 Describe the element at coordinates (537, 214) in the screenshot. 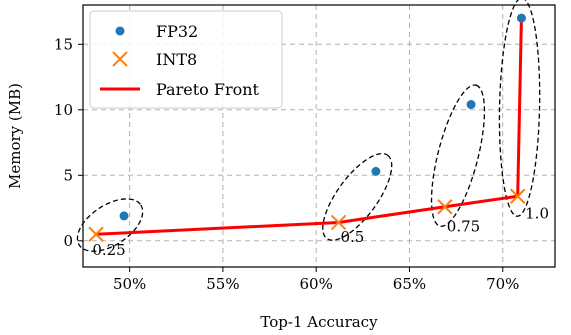

I see `group-label: 1.0` at that location.